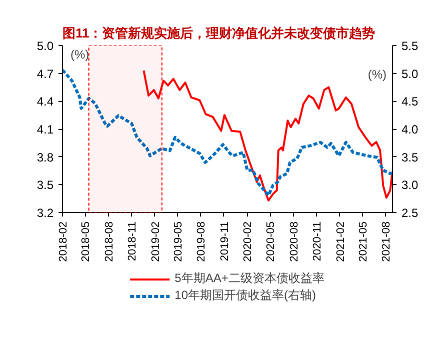  I want to click on chart-title: 图11：资管新规实施后，理财净值化并未改变债市趋势, so click(219, 33).